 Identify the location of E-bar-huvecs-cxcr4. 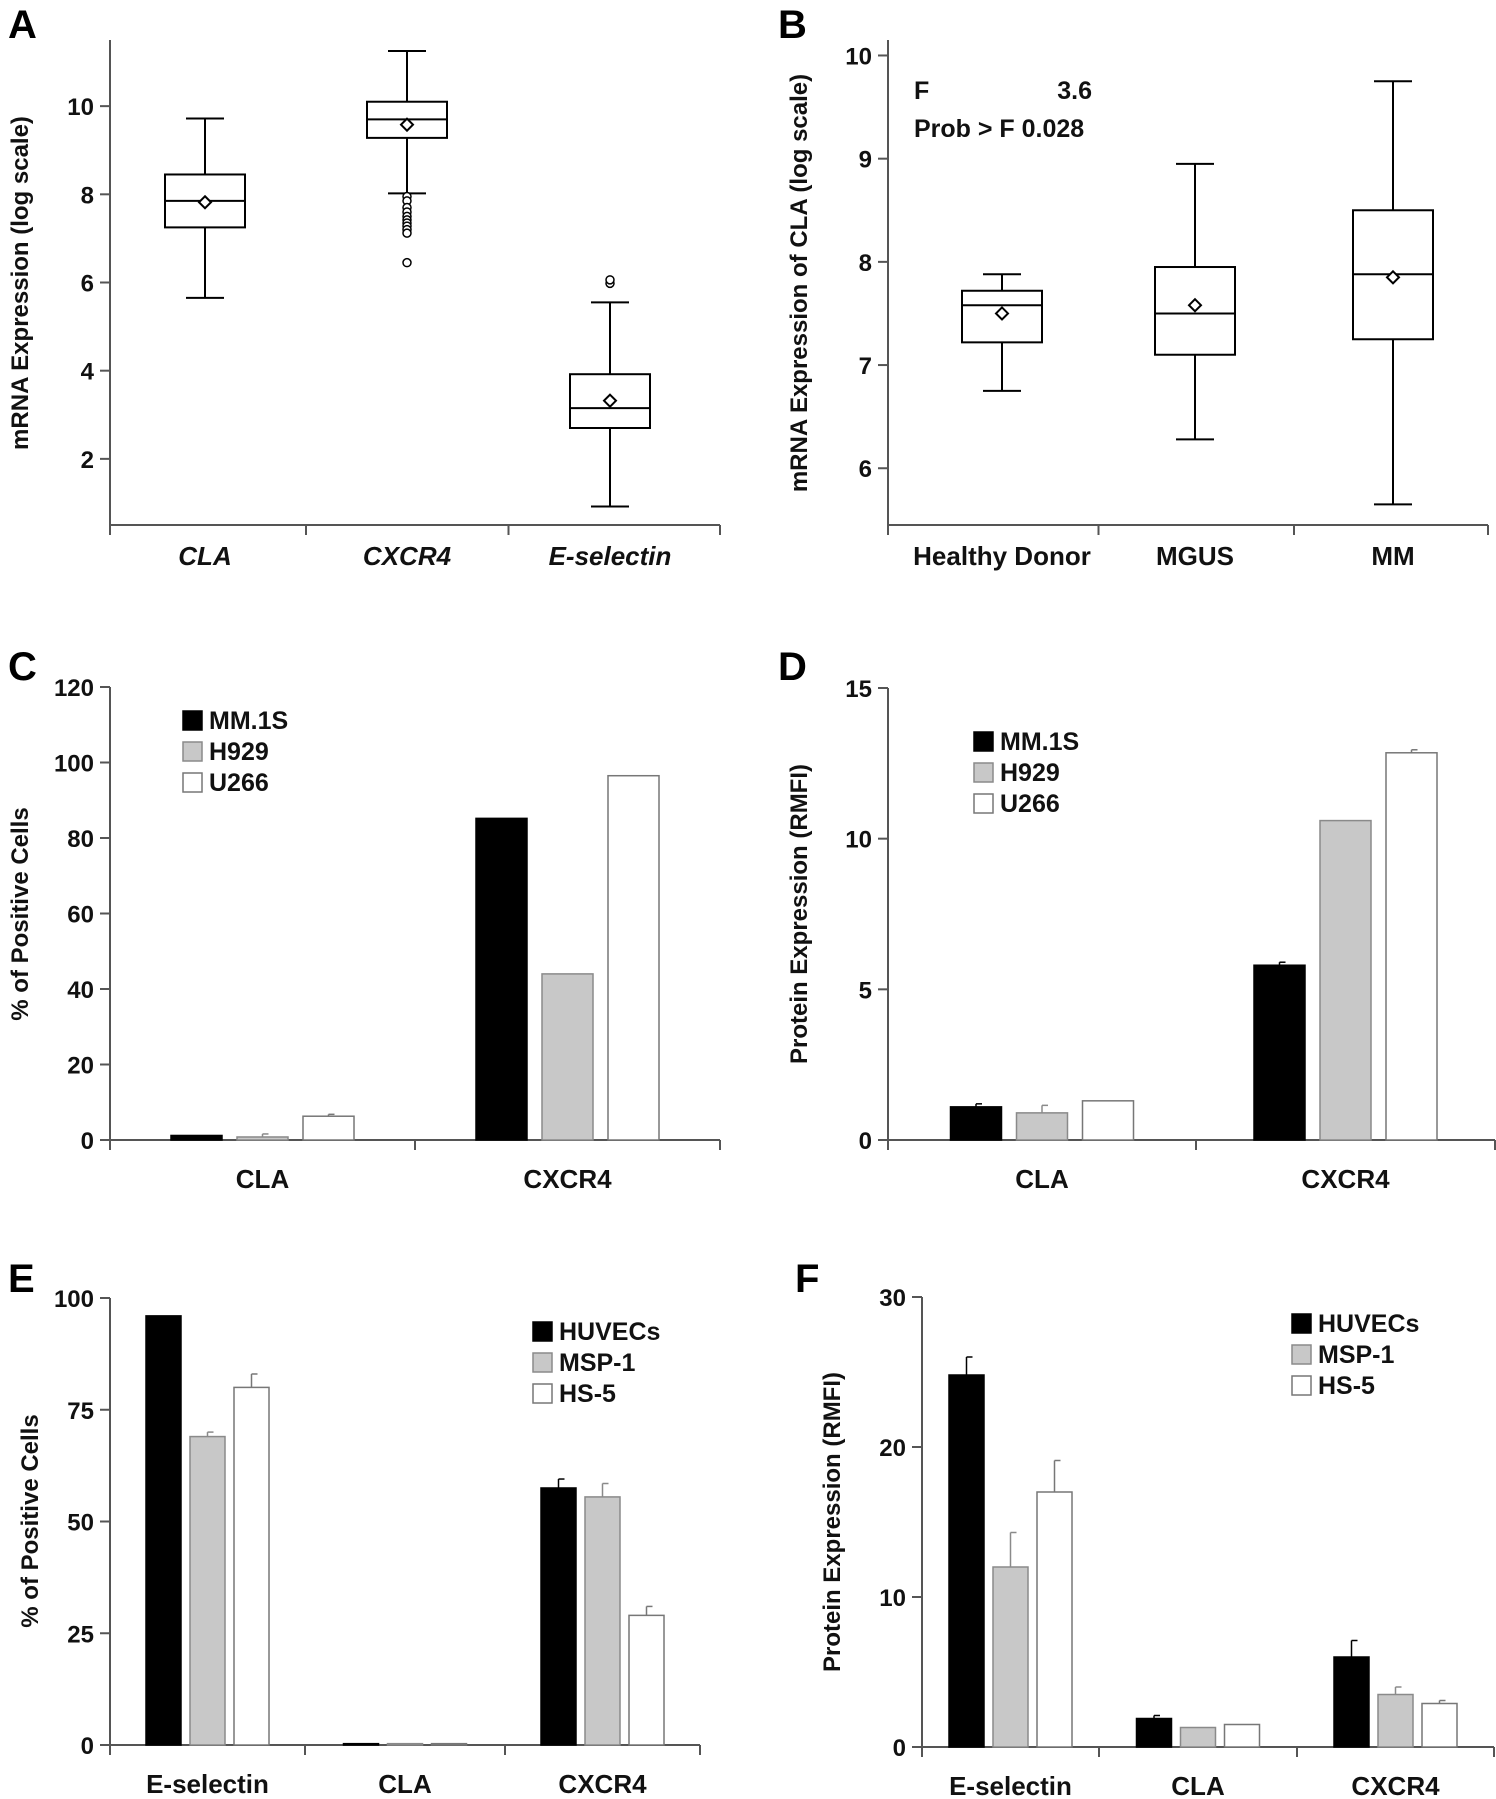
(558, 1616).